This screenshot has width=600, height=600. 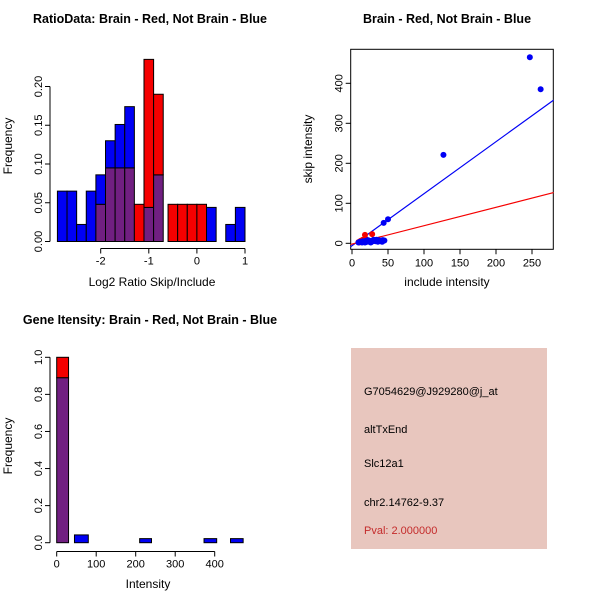 I want to click on genome-location: chr2.14762-9.37, so click(x=404, y=503).